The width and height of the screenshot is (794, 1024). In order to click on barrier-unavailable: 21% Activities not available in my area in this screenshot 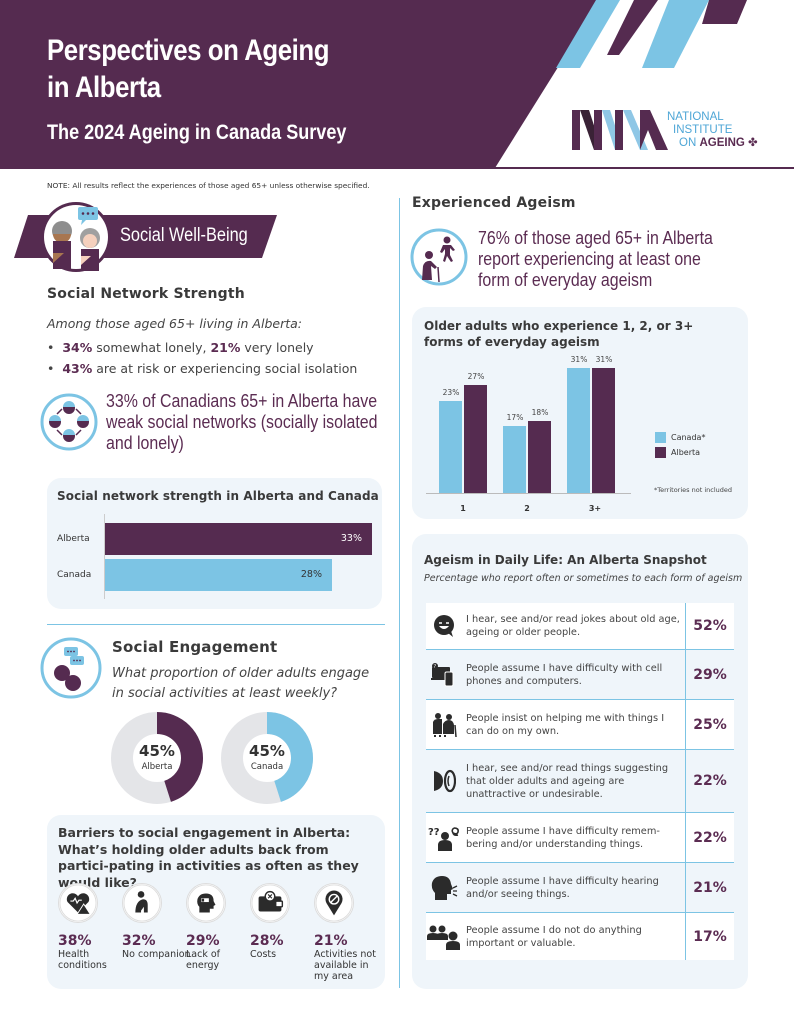, I will do `click(349, 932)`.